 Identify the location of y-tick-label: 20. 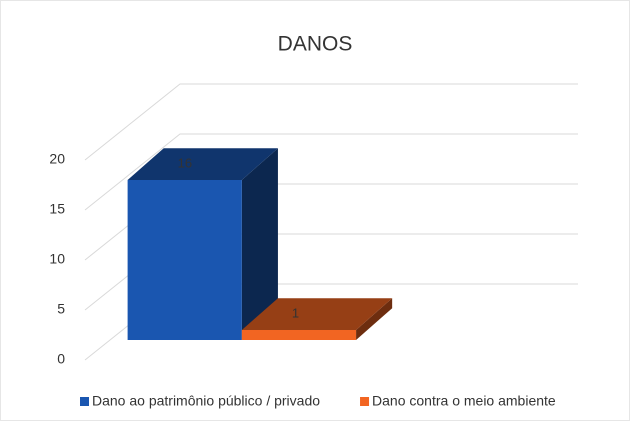
(57, 159).